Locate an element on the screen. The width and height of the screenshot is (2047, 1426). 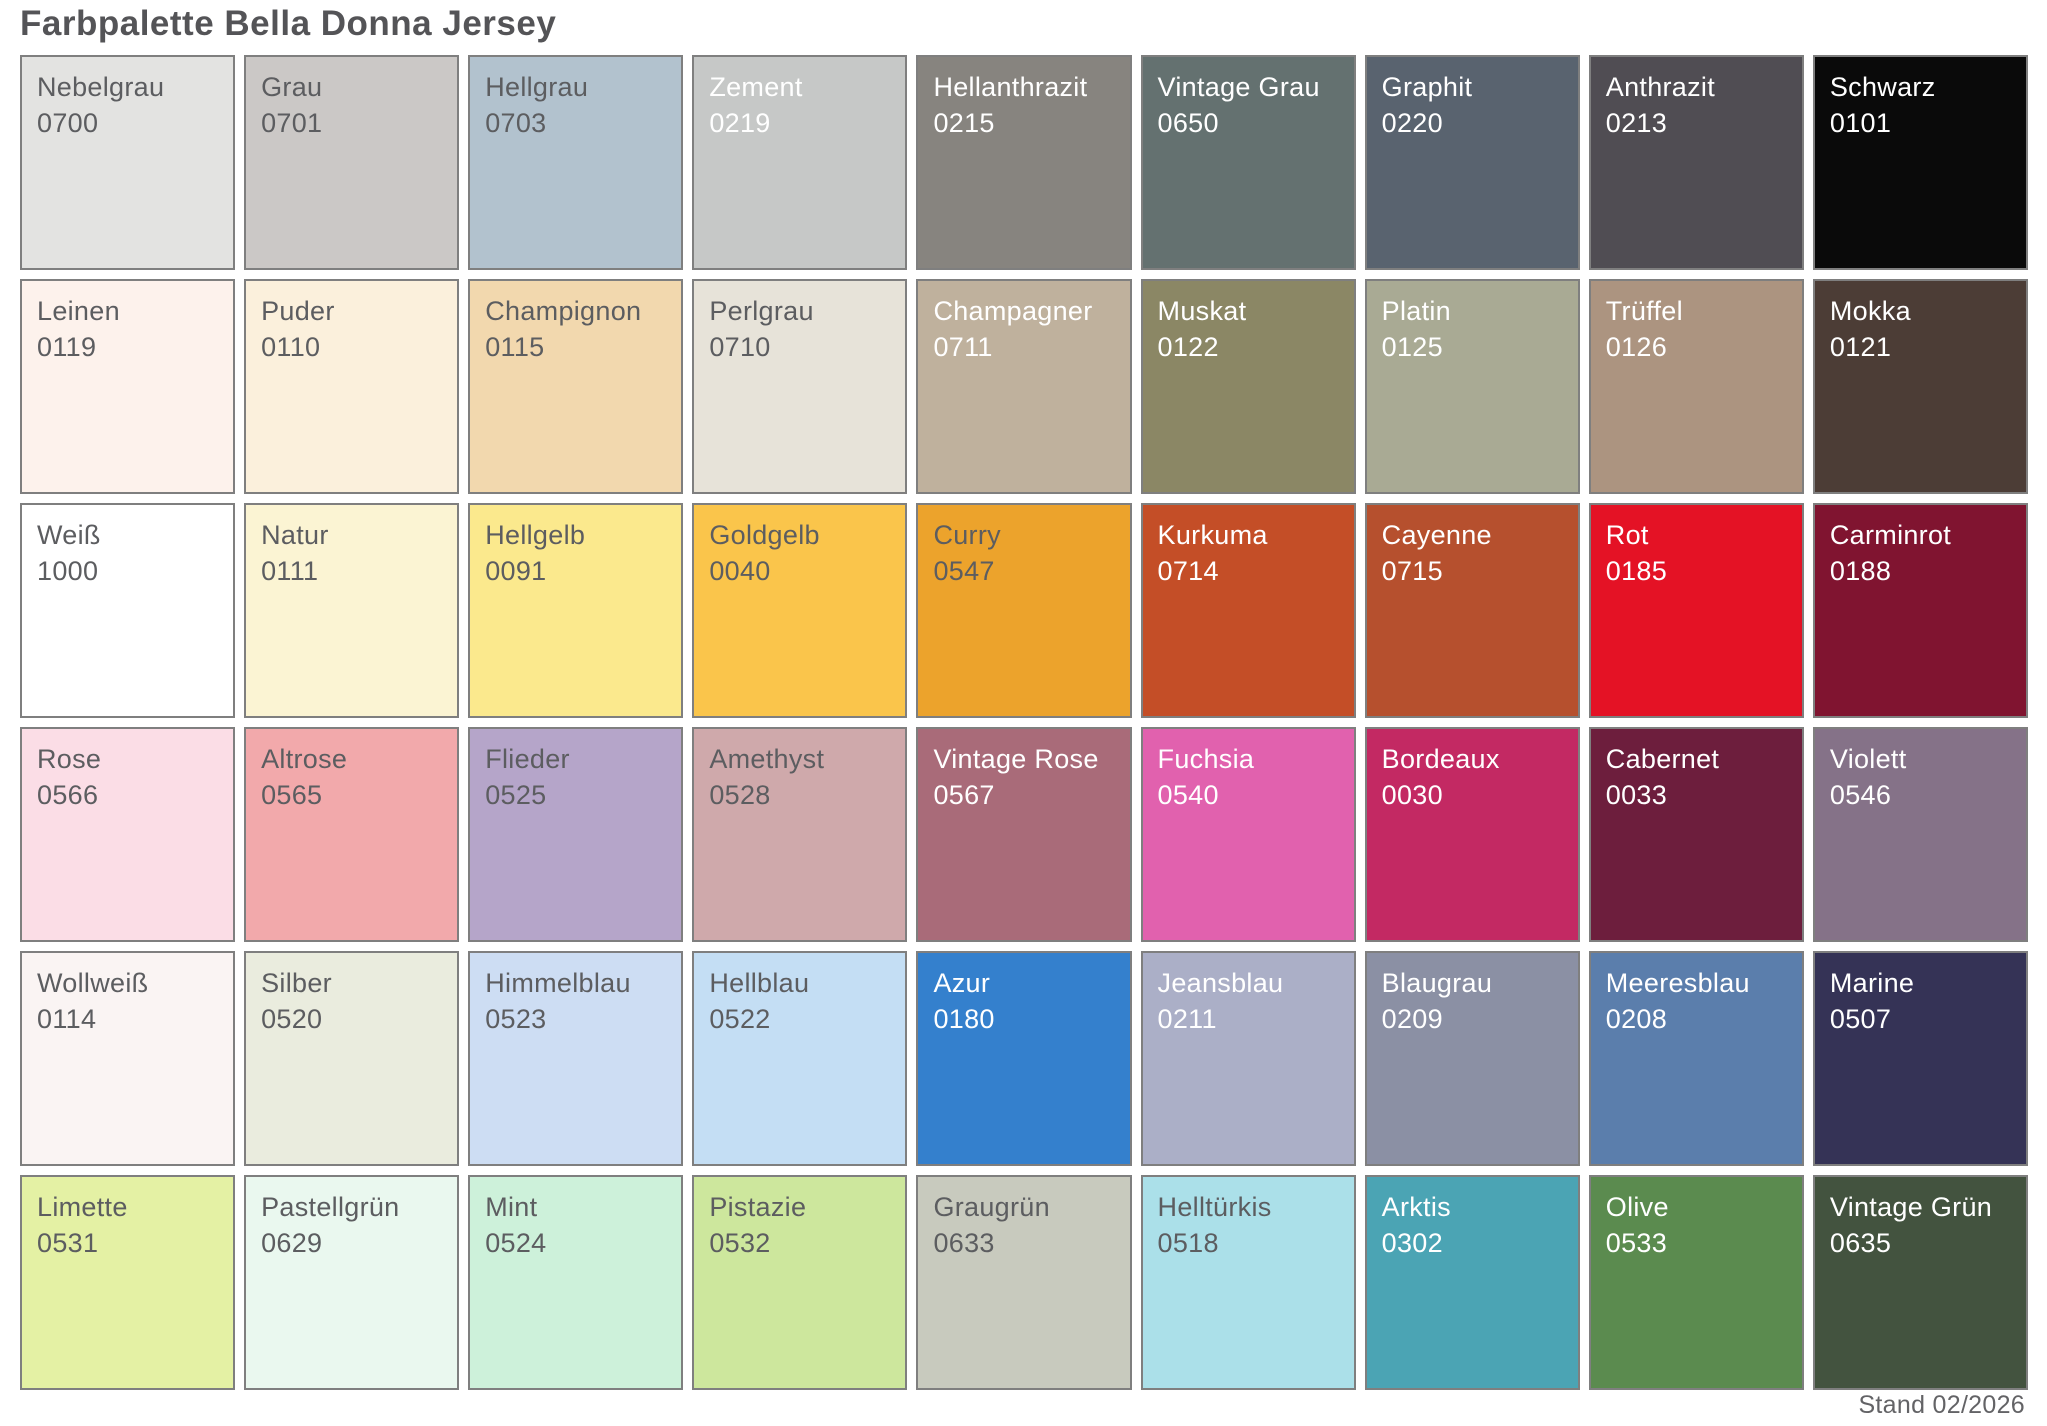
swatch-name-label: Carminrot is located at coordinates (1890, 535).